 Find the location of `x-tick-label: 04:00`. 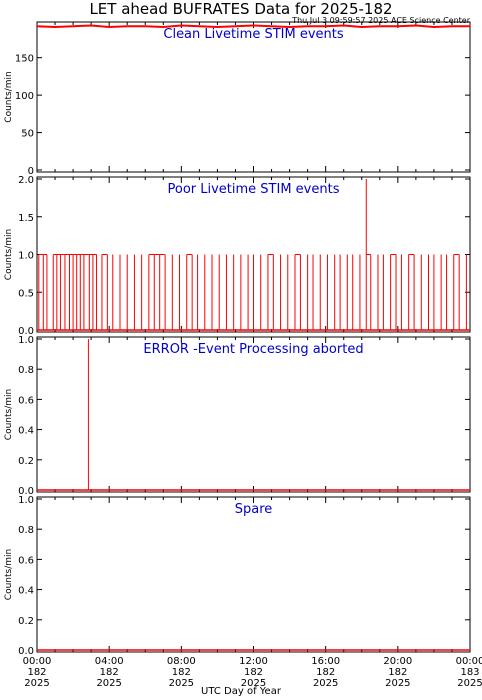

x-tick-label: 04:00 is located at coordinates (109, 661).